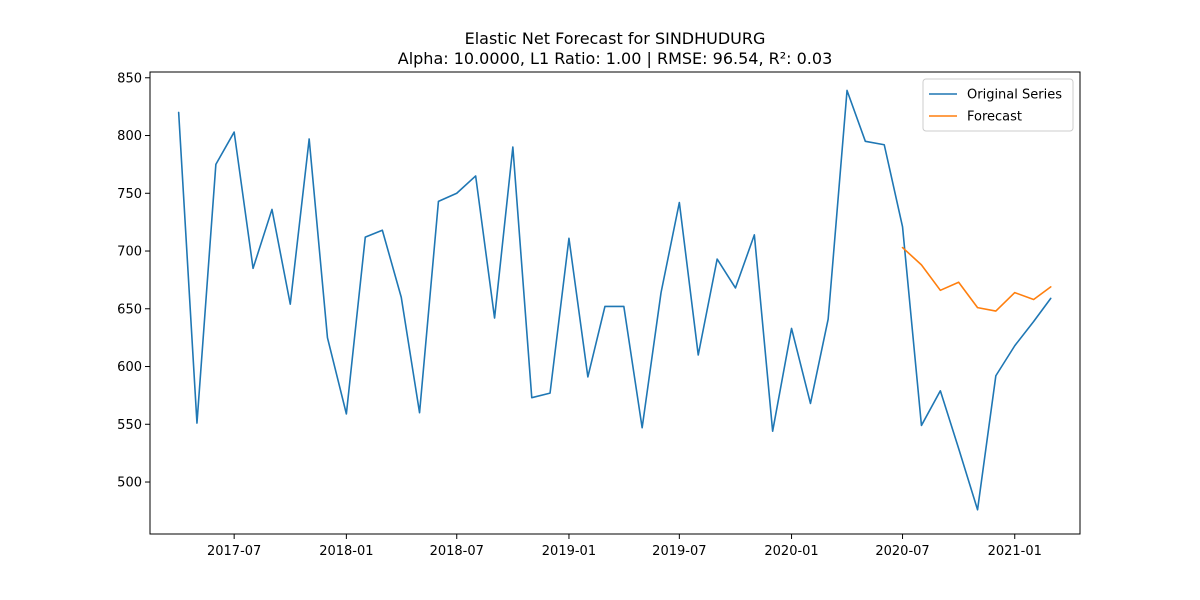 The height and width of the screenshot is (600, 1200). I want to click on x-tick-label: 2019-07, so click(679, 551).